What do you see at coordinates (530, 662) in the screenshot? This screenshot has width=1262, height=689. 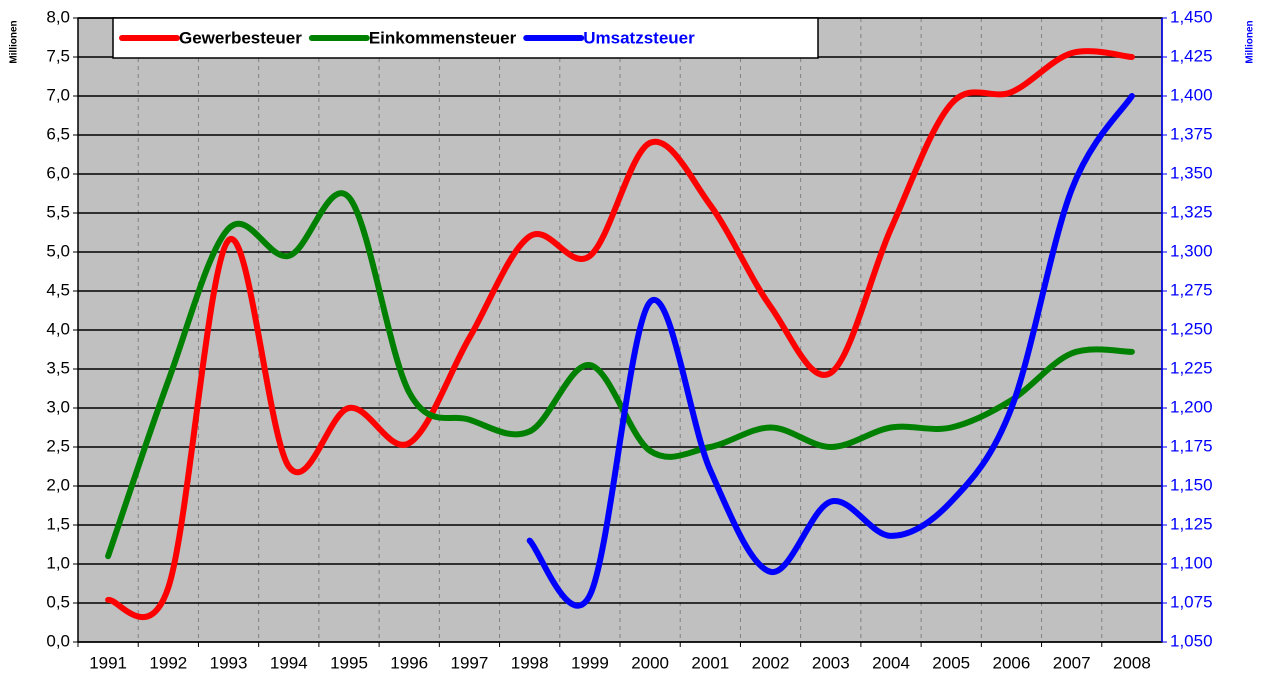 I see `x-tick-label: 1998` at bounding box center [530, 662].